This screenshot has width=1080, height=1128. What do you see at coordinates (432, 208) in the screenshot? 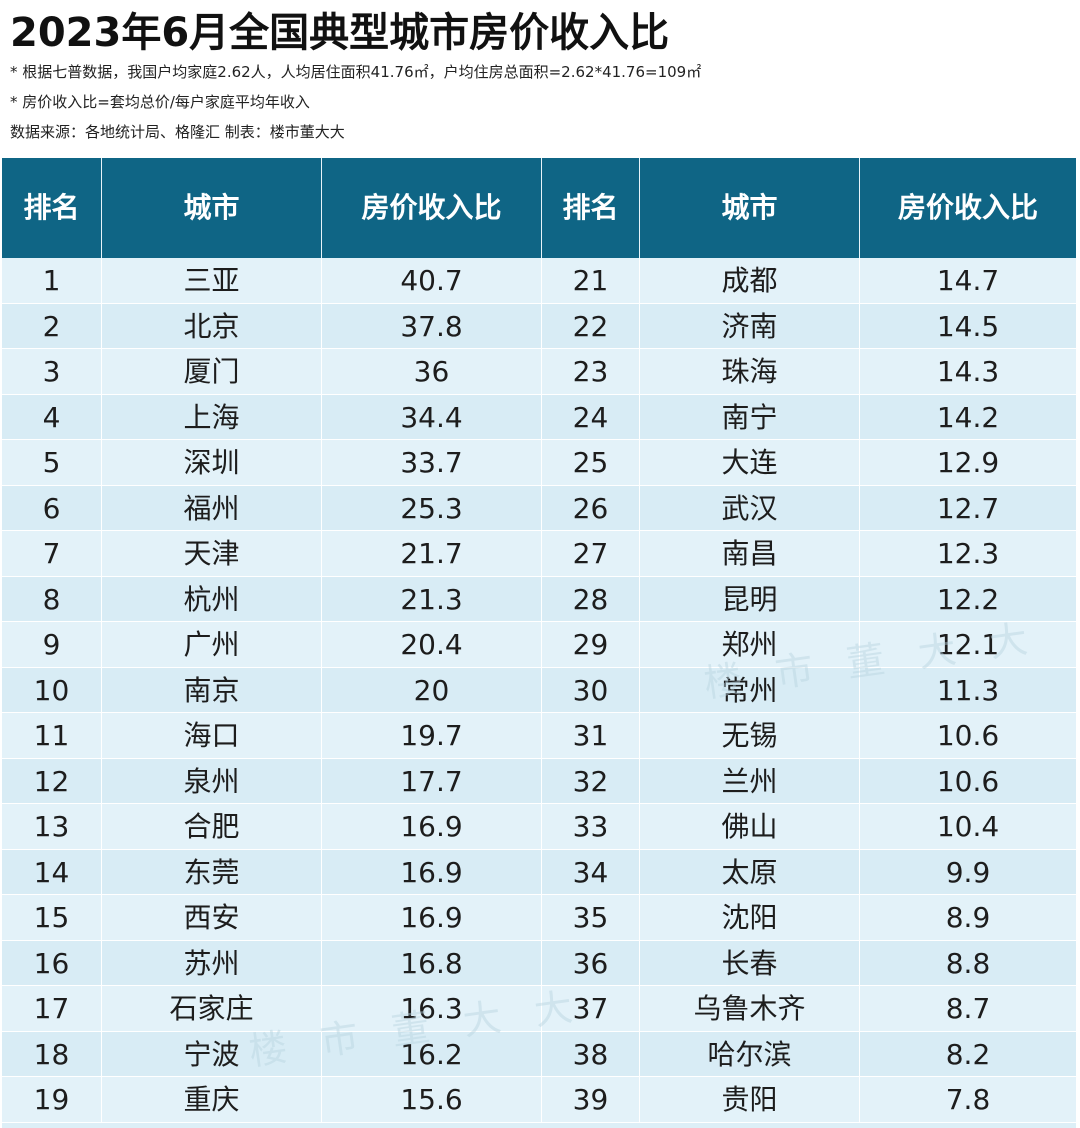
I see `header-ratio-left: 房价收入比` at bounding box center [432, 208].